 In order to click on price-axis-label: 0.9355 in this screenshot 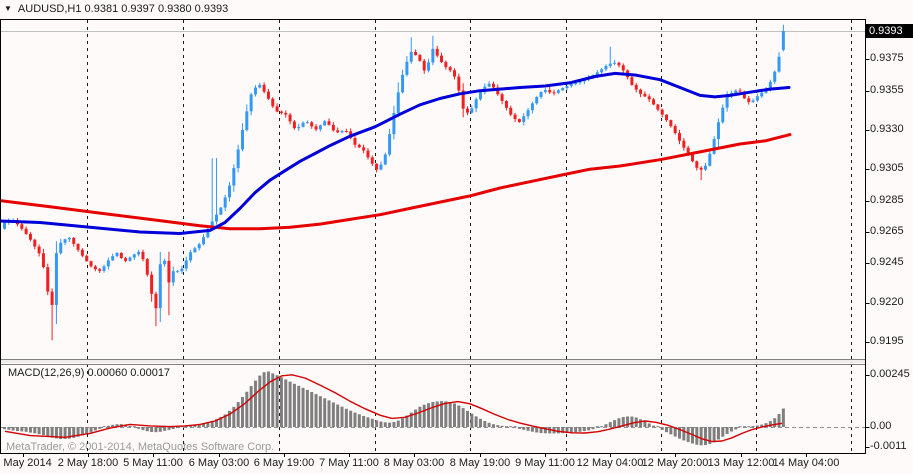, I will do `click(887, 90)`.